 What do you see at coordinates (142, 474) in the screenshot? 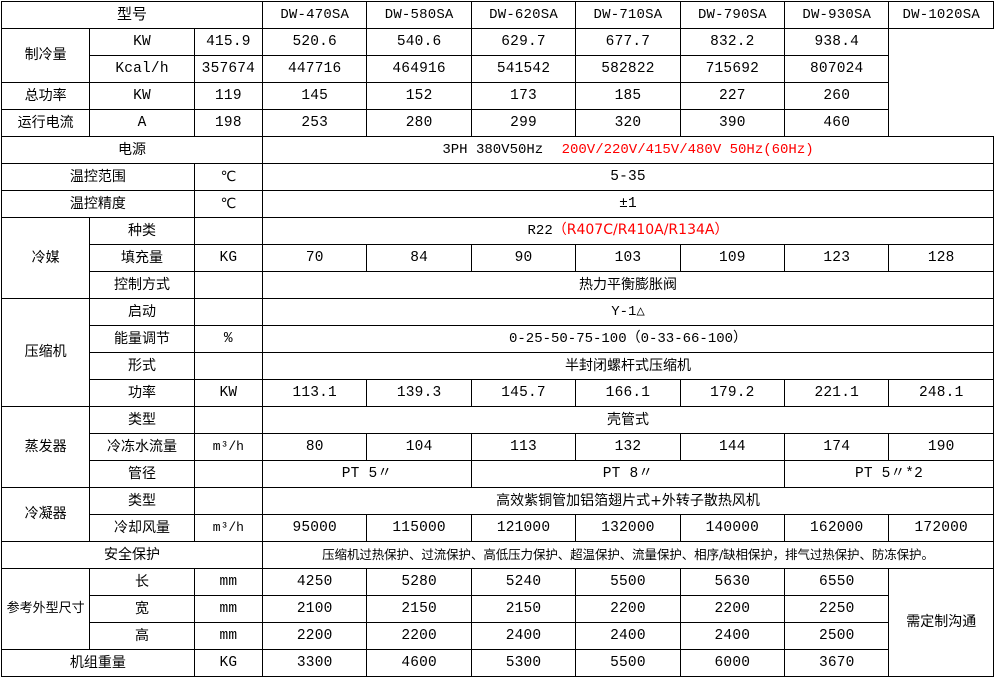
I see `row-label-evaporator-pipe-diameter: 管径` at bounding box center [142, 474].